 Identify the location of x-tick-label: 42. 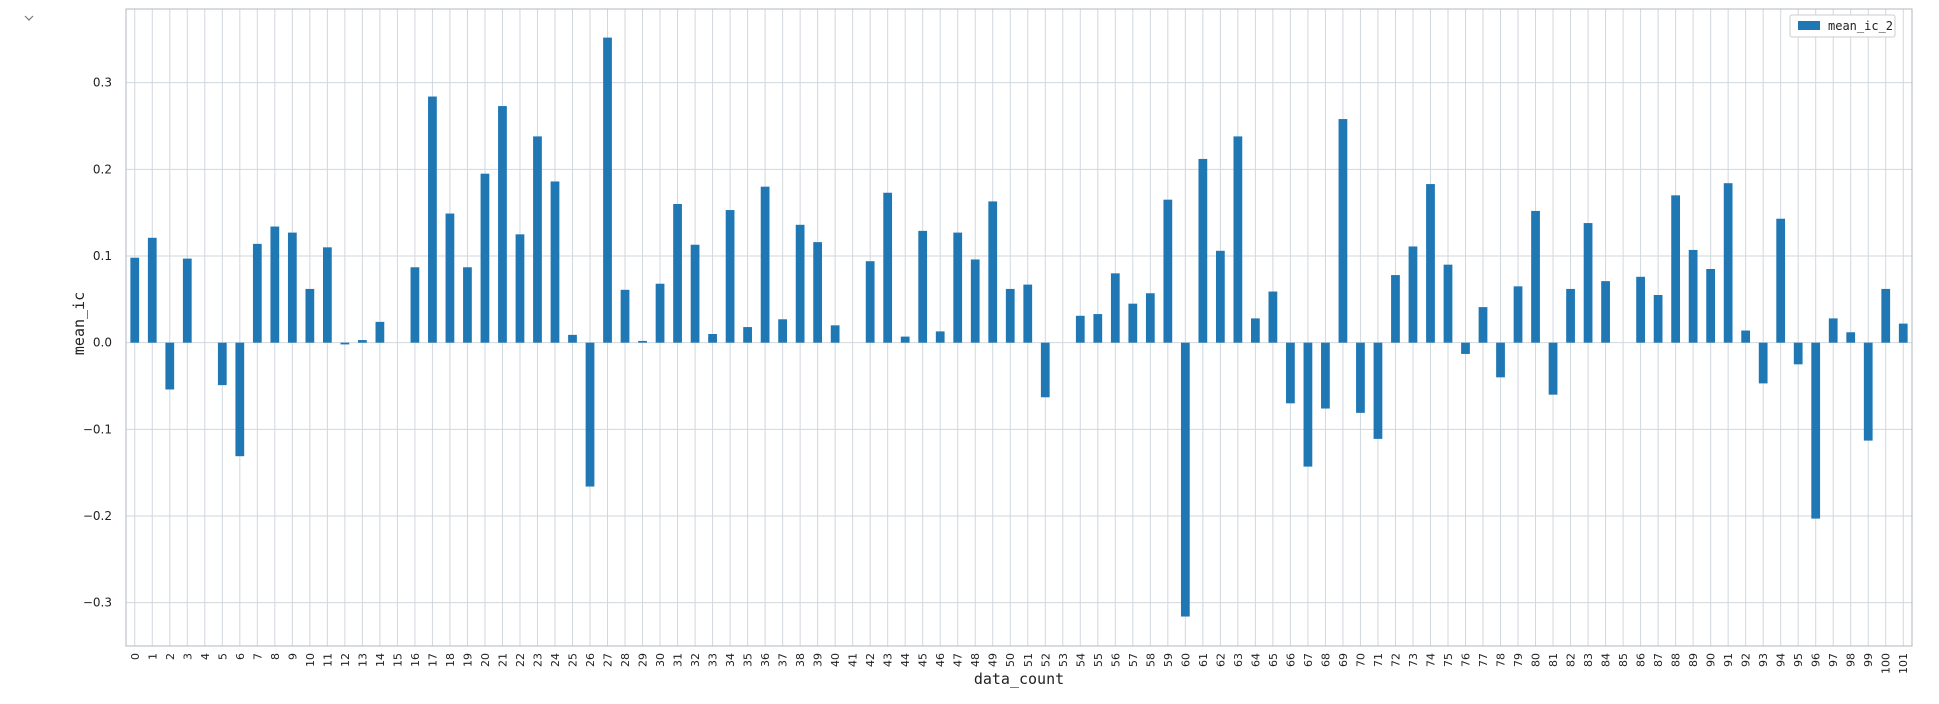
(870, 660).